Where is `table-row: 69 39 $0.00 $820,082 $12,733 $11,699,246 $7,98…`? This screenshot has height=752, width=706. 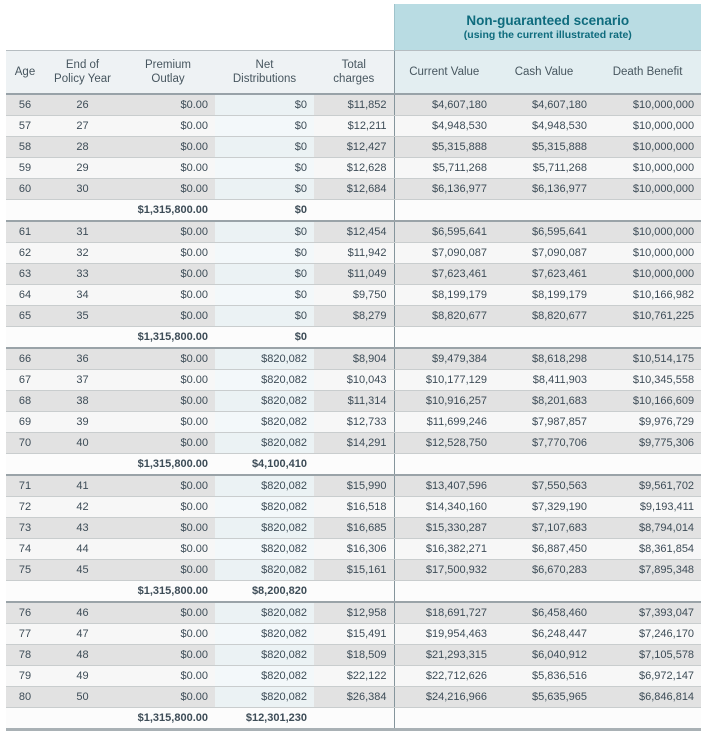 table-row: 69 39 $0.00 $820,082 $12,733 $11,699,246 $7,98… is located at coordinates (354, 422).